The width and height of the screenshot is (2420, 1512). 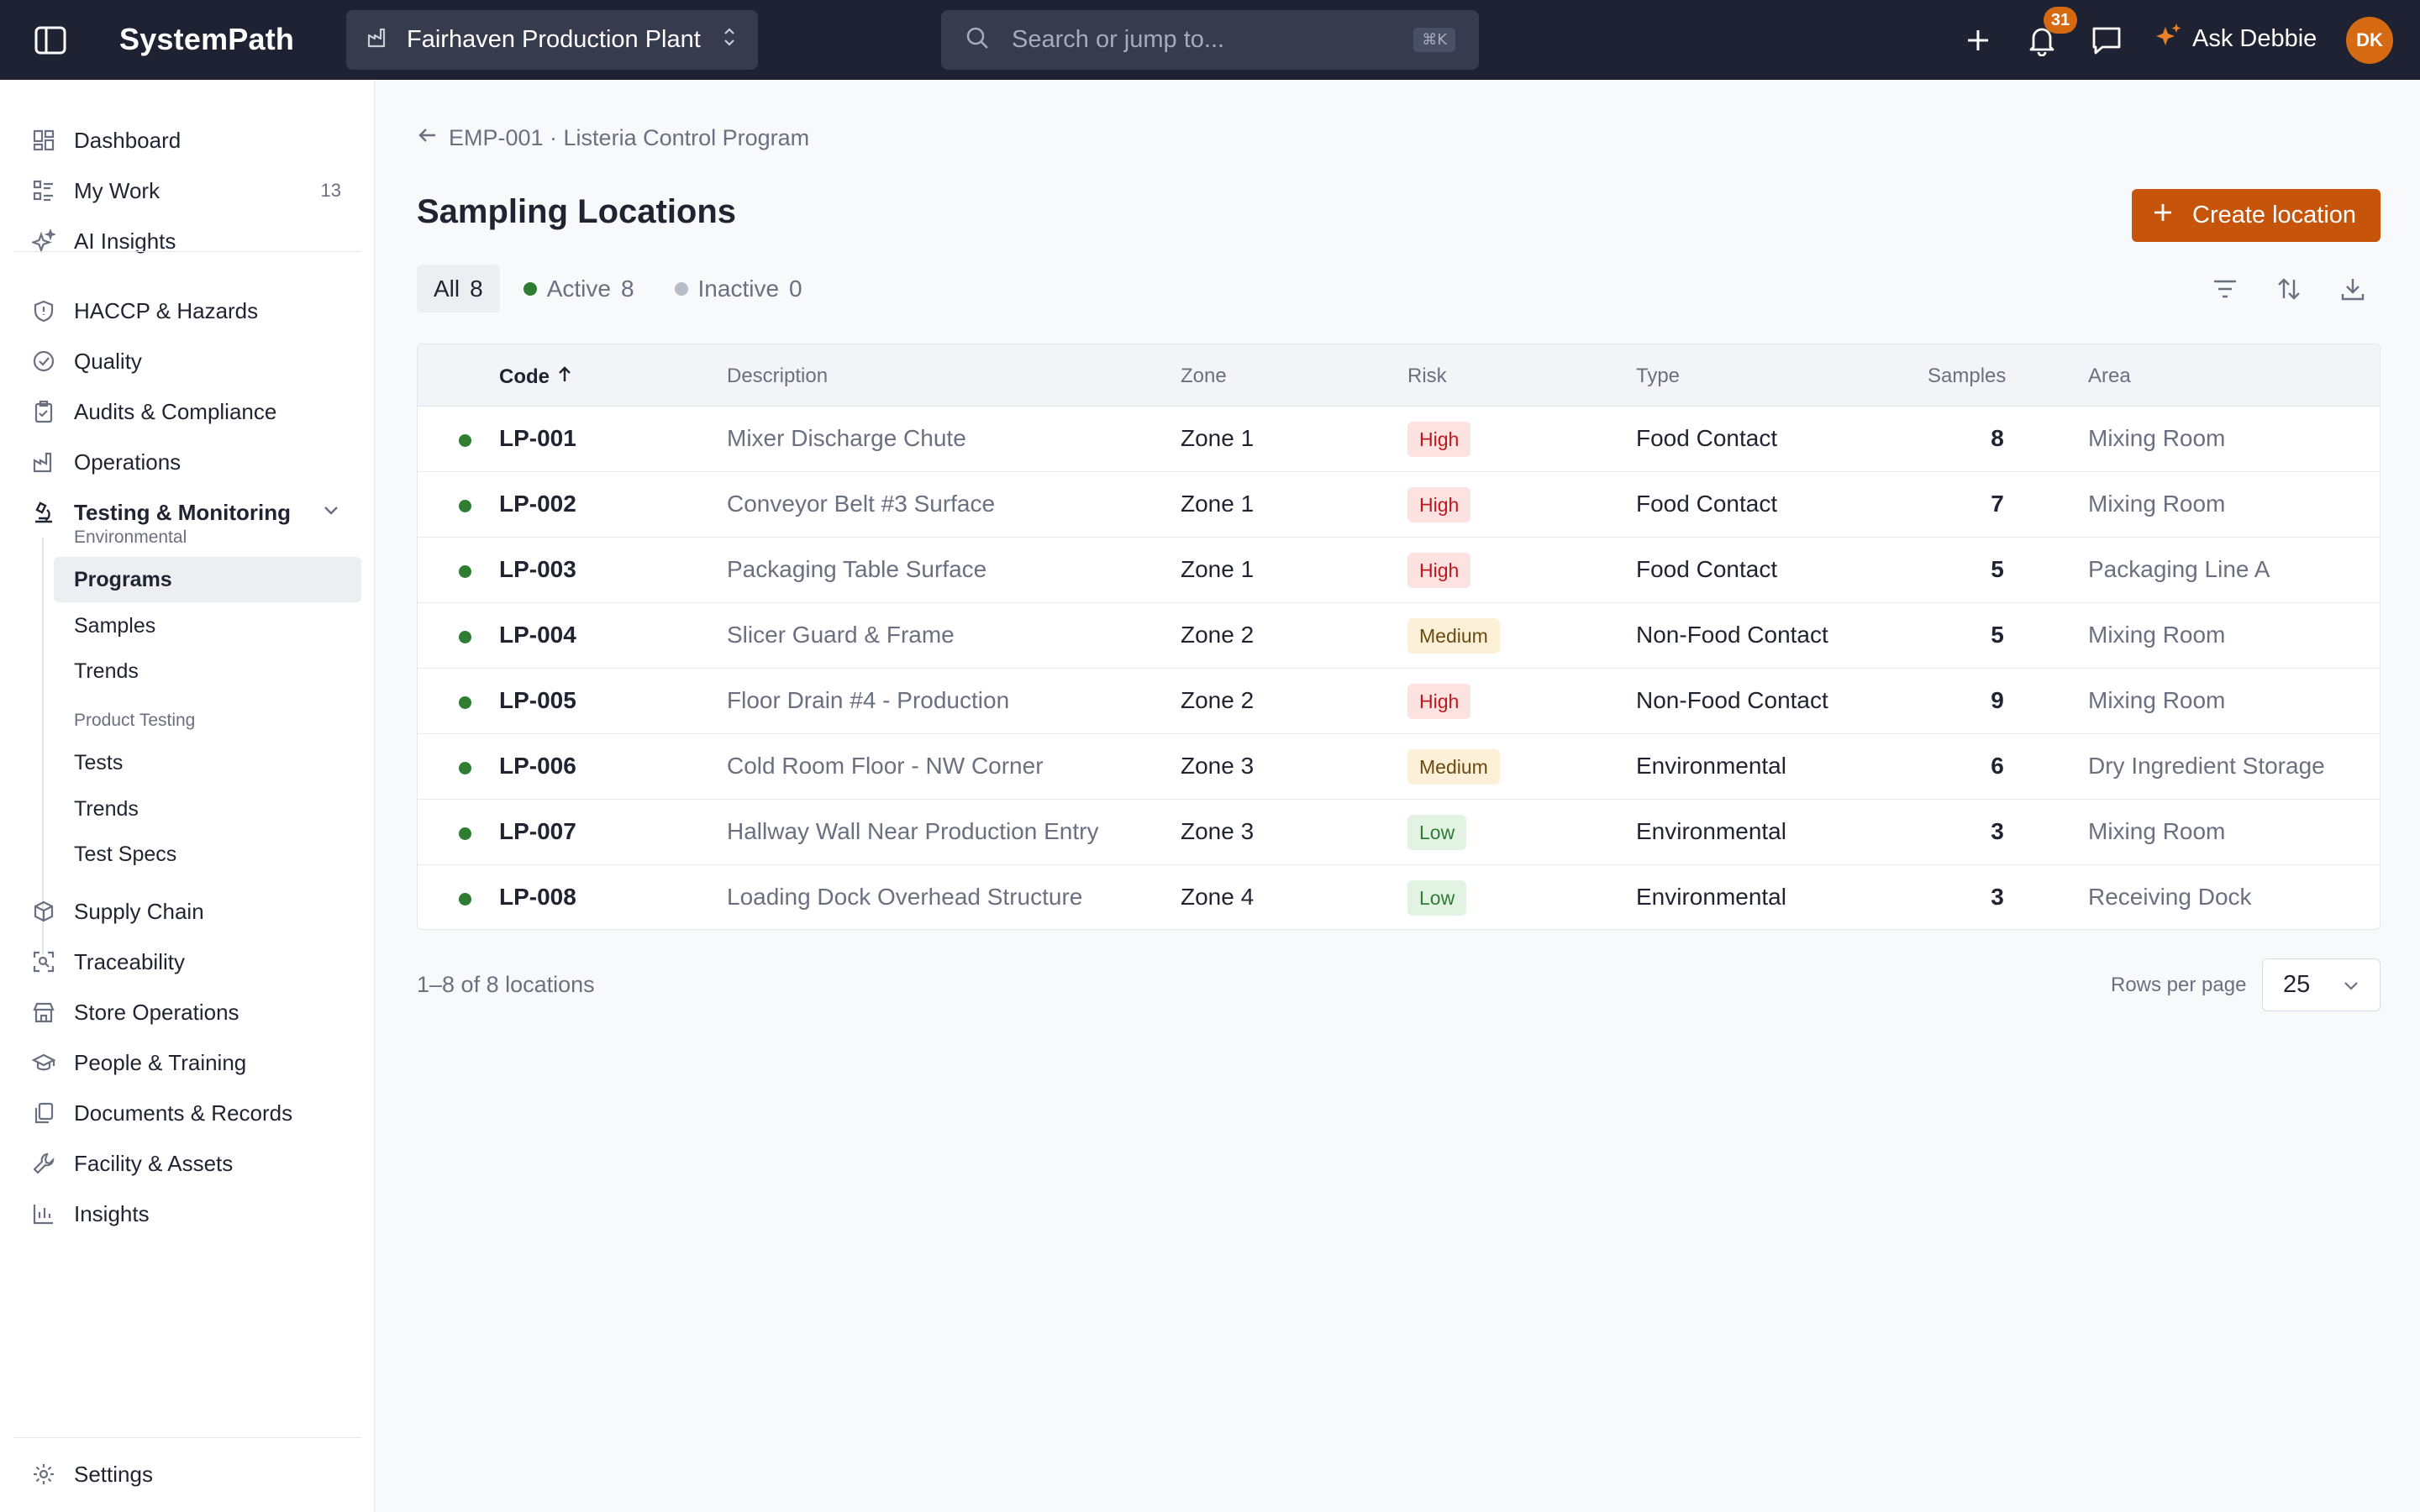 I want to click on inactive-dot-icon, so click(x=681, y=288).